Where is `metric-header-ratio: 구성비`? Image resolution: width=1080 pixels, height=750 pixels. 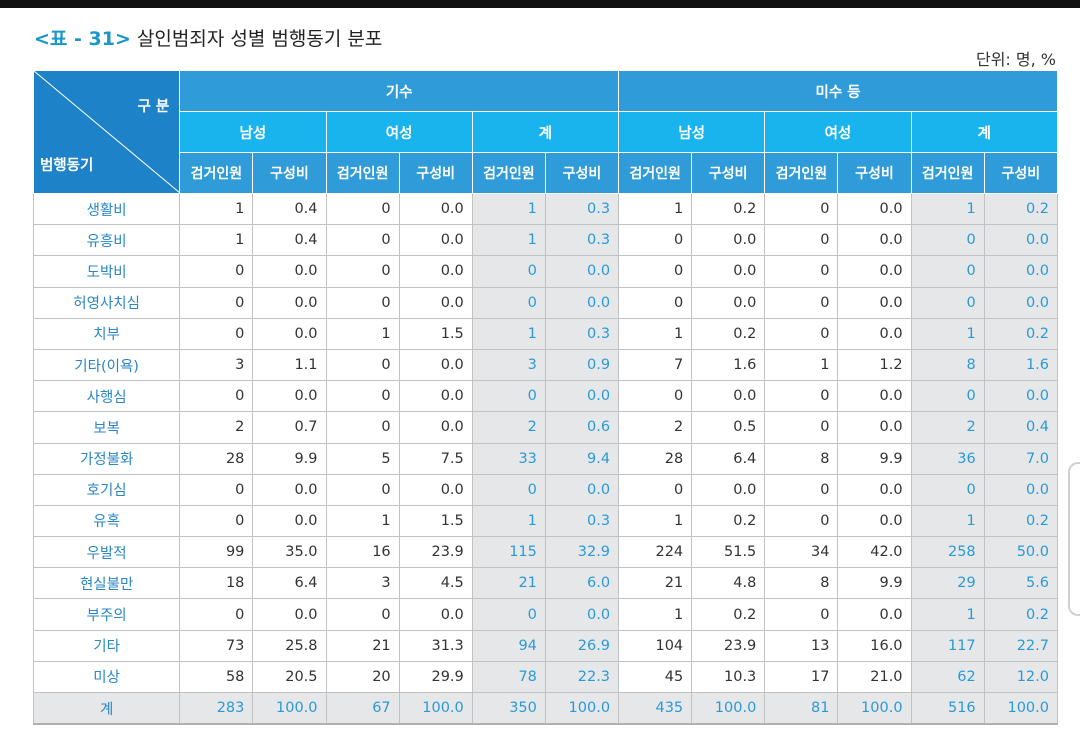 metric-header-ratio: 구성비 is located at coordinates (289, 173).